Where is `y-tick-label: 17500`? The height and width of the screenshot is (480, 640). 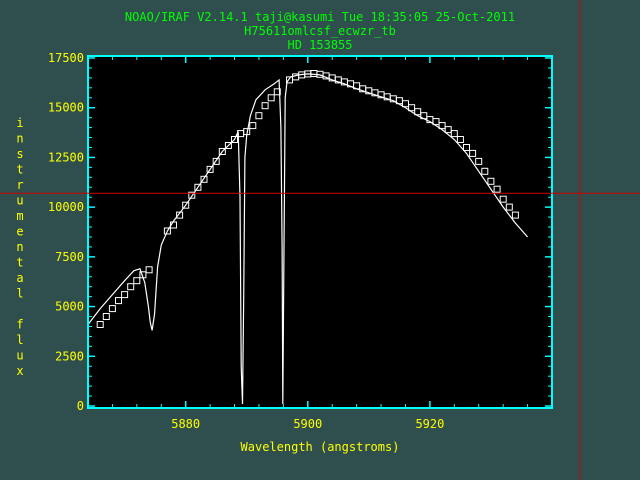 y-tick-label: 17500 is located at coordinates (66, 58).